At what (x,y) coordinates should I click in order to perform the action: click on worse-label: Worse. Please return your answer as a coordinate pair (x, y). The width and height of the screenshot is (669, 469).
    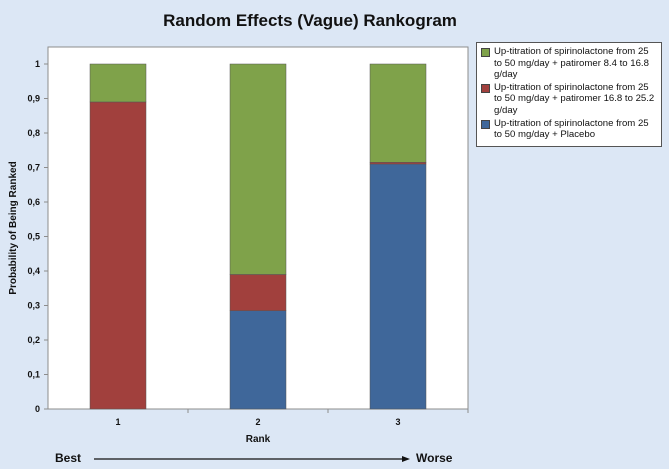
    Looking at the image, I should click on (434, 458).